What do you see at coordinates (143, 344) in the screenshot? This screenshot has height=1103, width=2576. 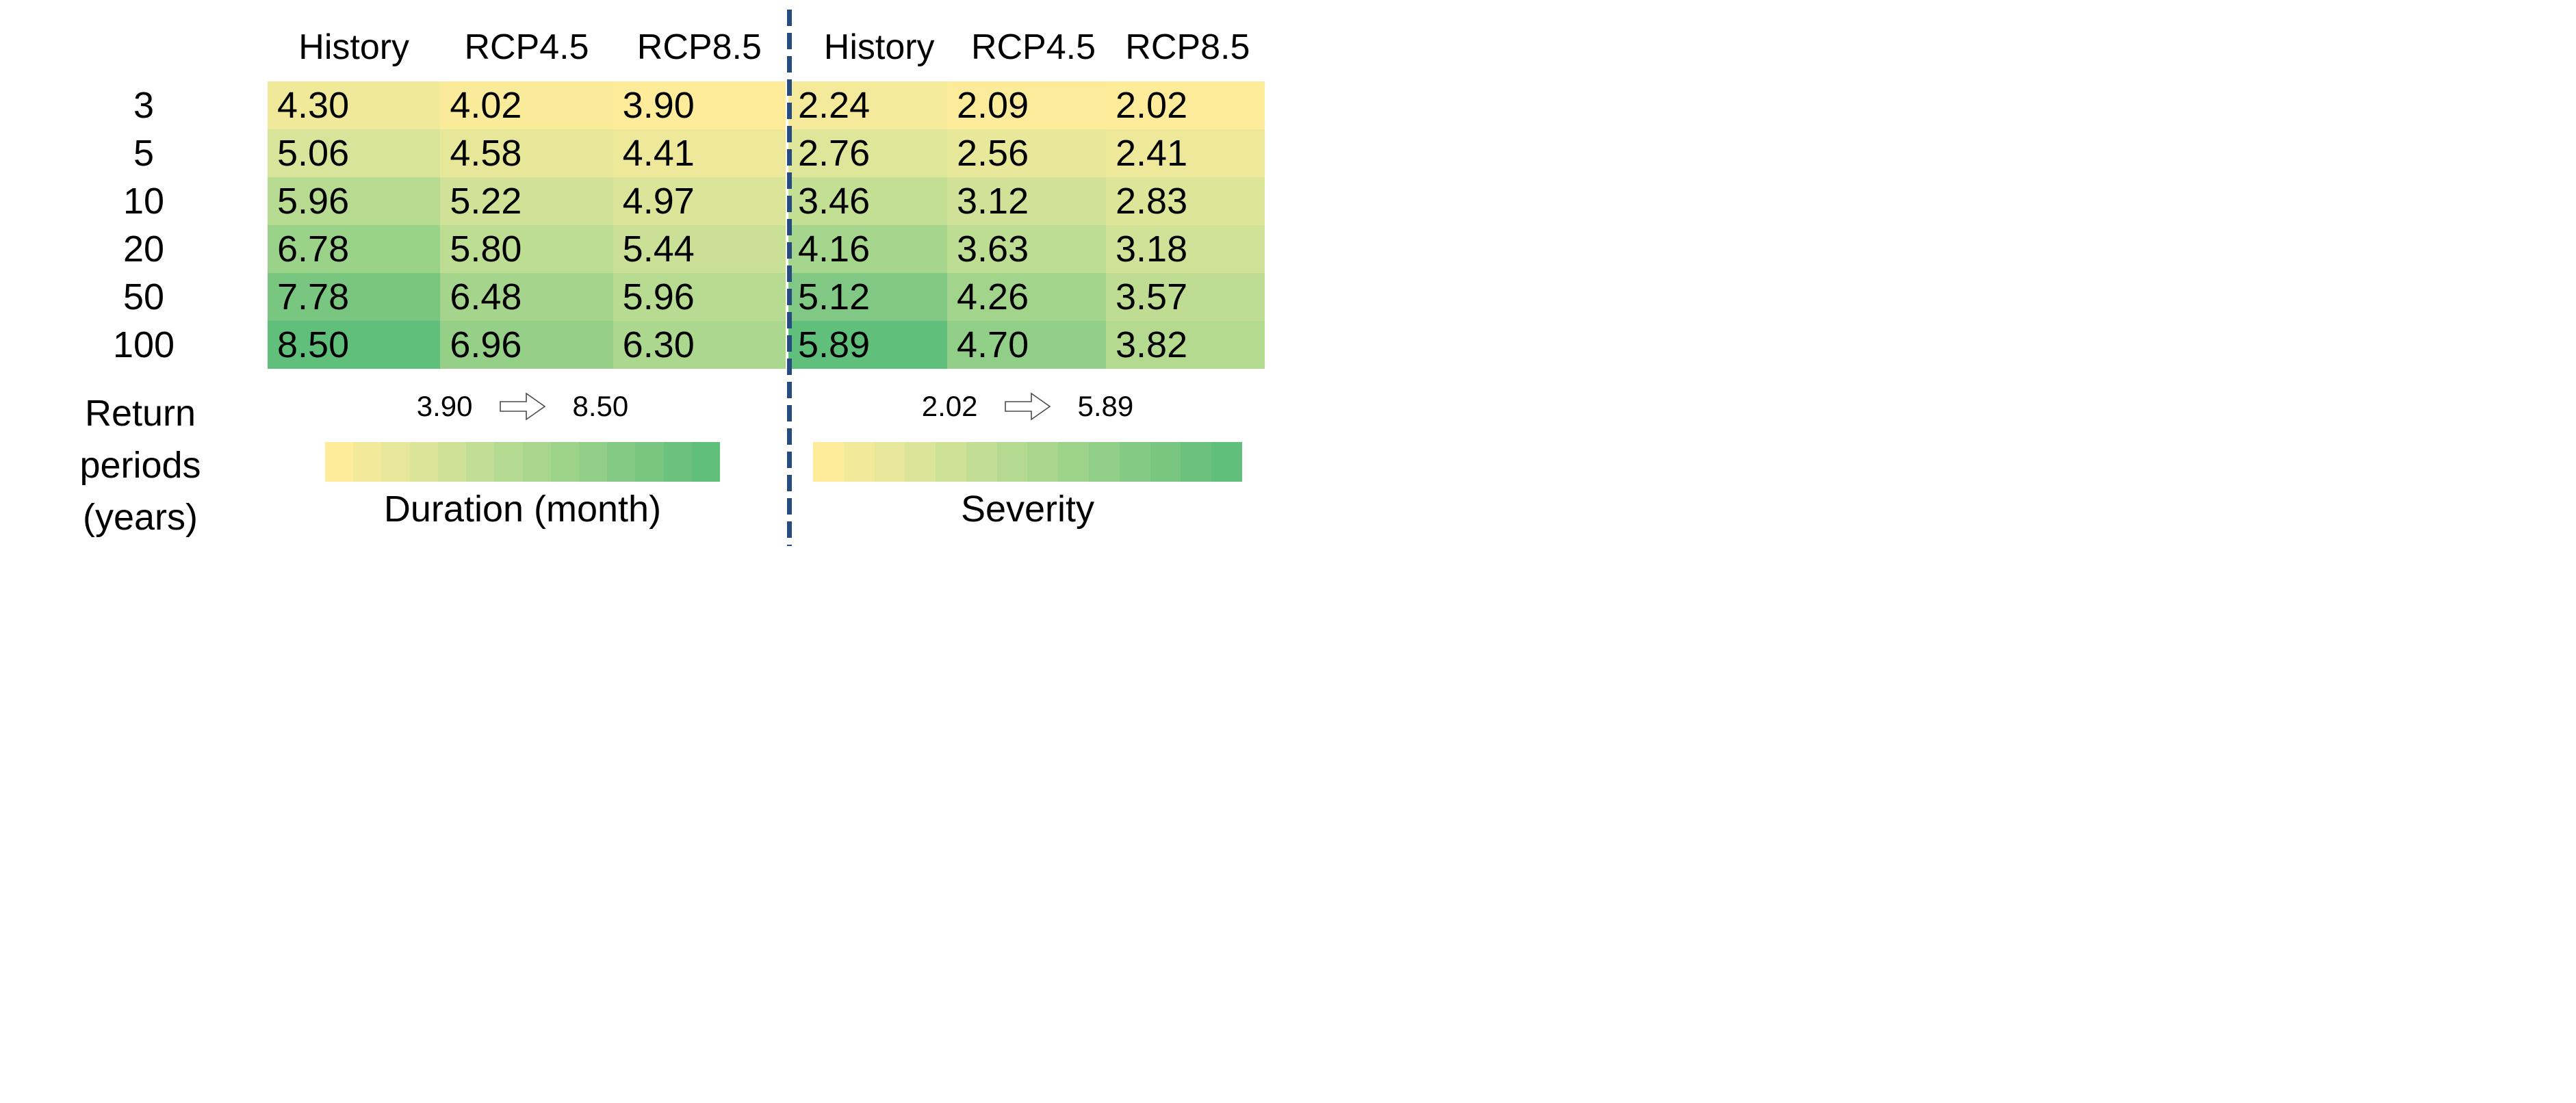 I see `return-period-label: 100` at bounding box center [143, 344].